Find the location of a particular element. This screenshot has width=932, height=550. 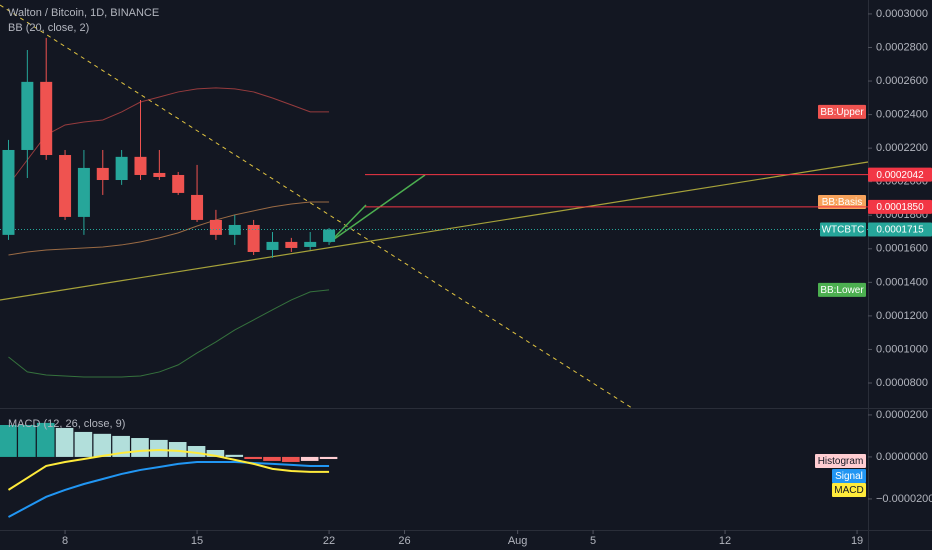

y-tick-label: 0.0003000 is located at coordinates (902, 14).